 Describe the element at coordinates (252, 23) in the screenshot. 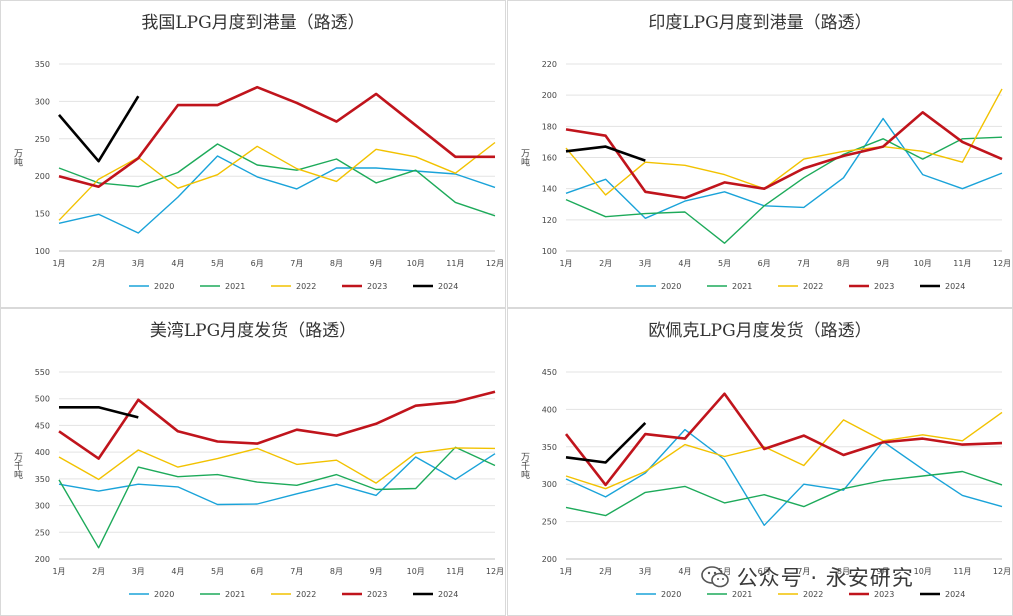

I see `chart-title: 我国LPG月度到港量（路透）` at that location.